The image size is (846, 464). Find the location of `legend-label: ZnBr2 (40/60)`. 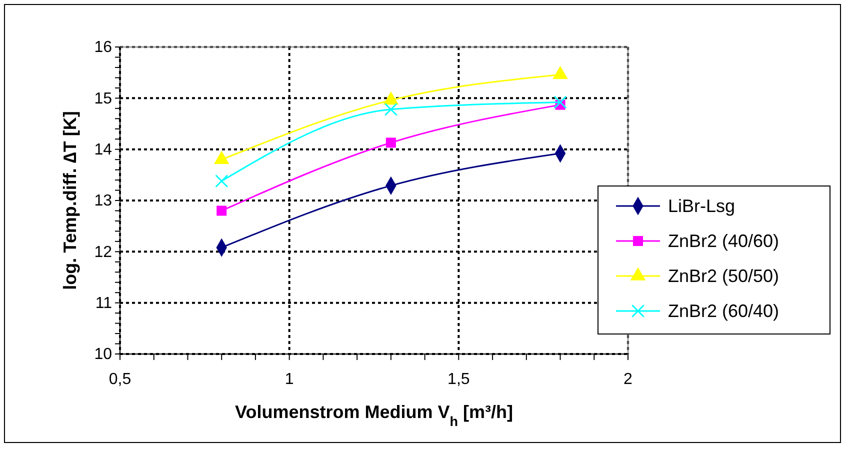

legend-label: ZnBr2 (40/60) is located at coordinates (724, 241).